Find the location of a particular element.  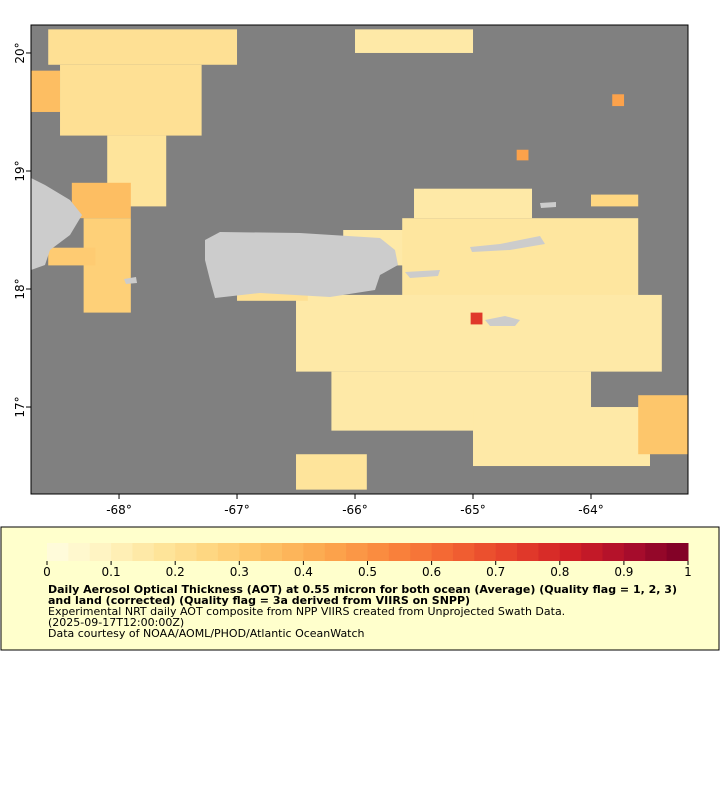

mona-island is located at coordinates (130, 280).